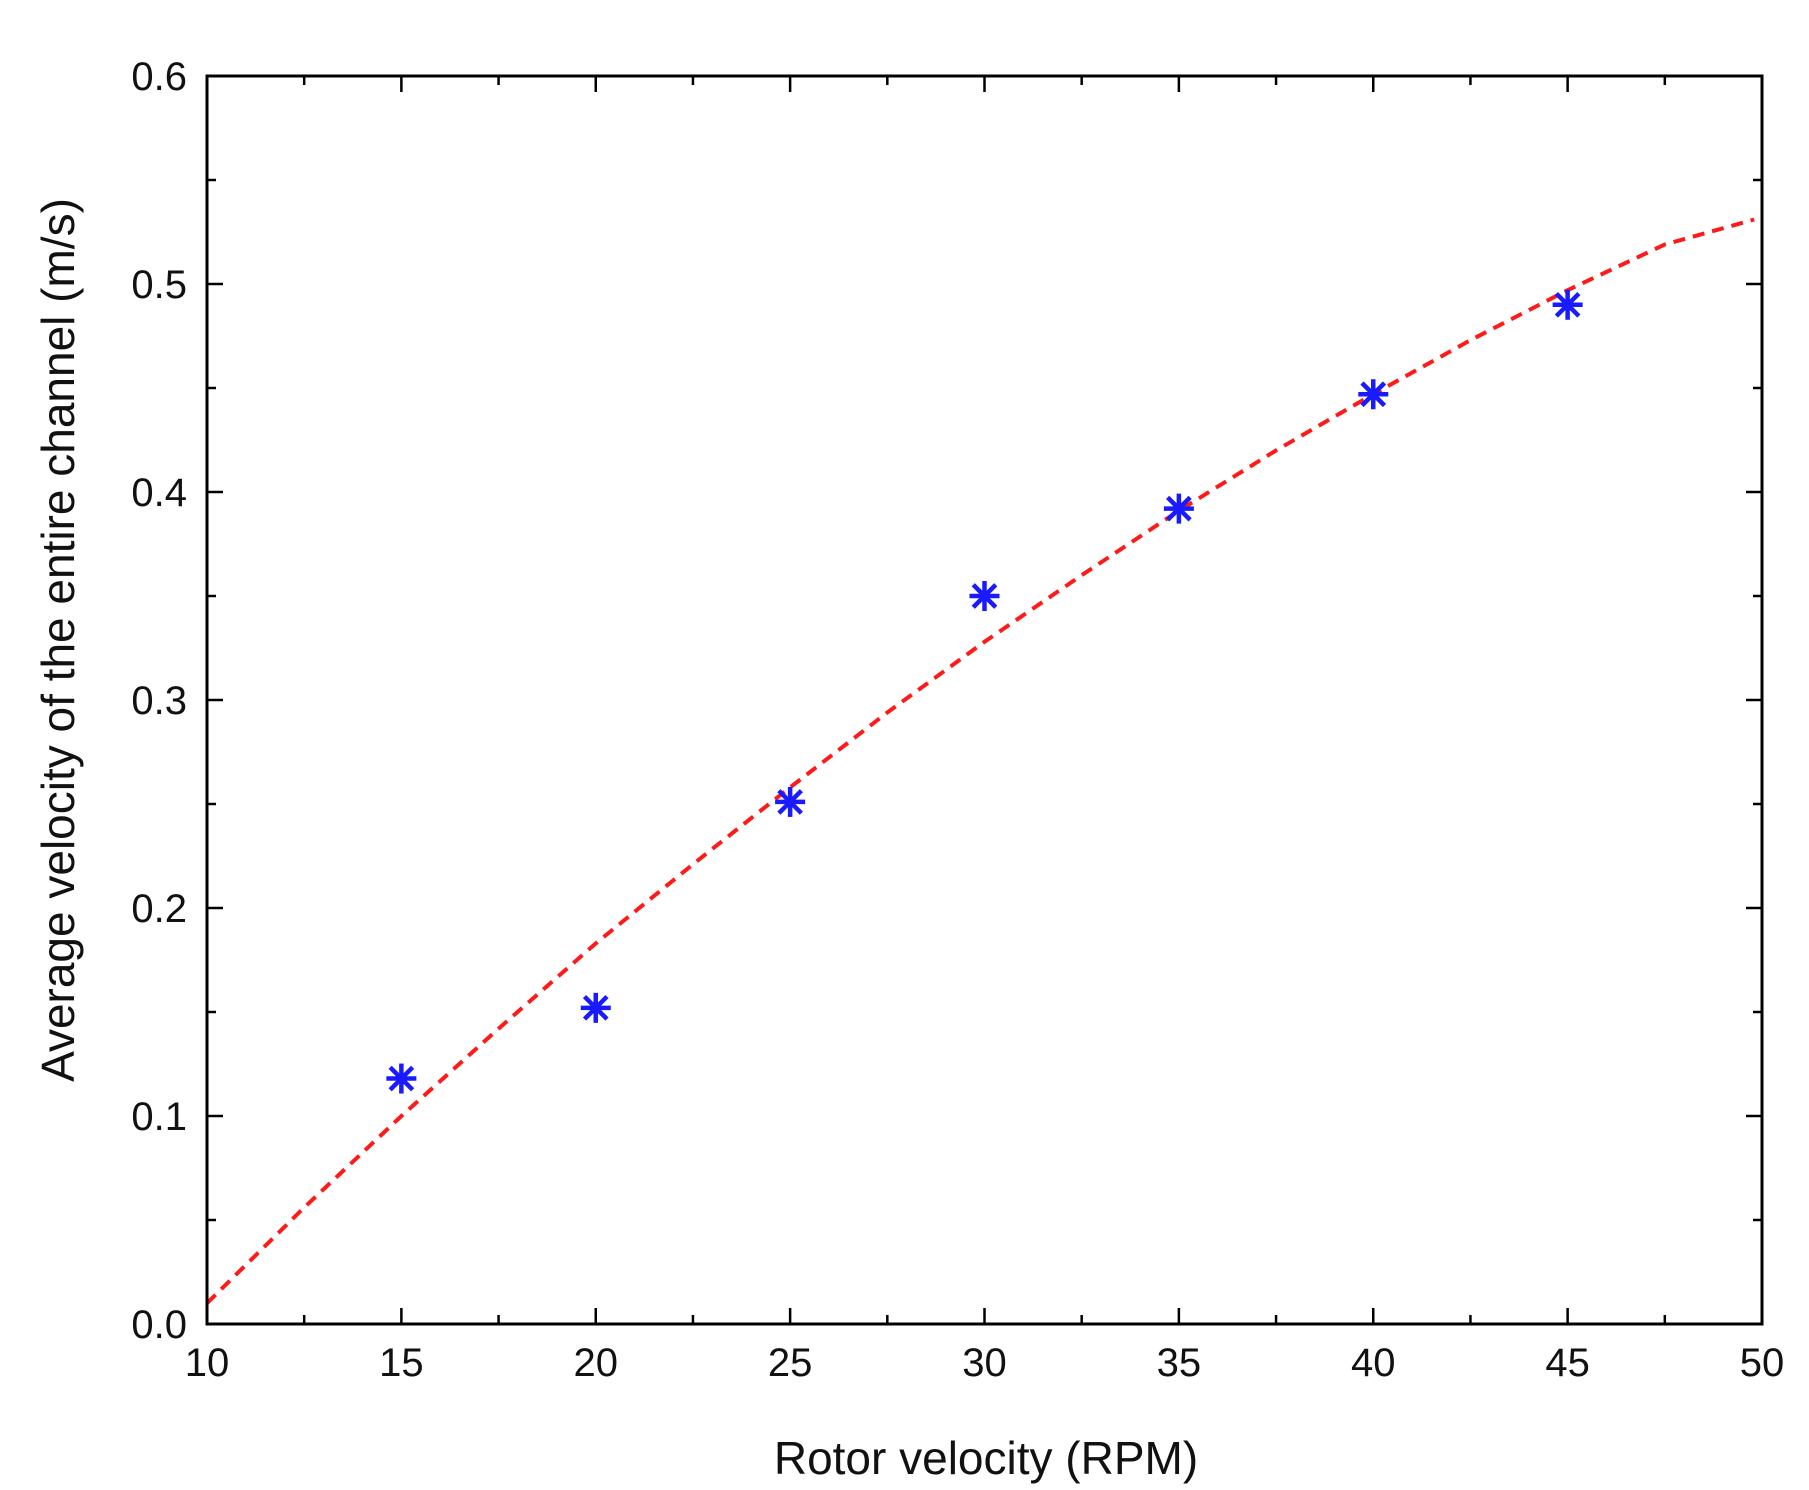 The height and width of the screenshot is (1490, 1809). I want to click on y-tick-label: 0.6, so click(159, 77).